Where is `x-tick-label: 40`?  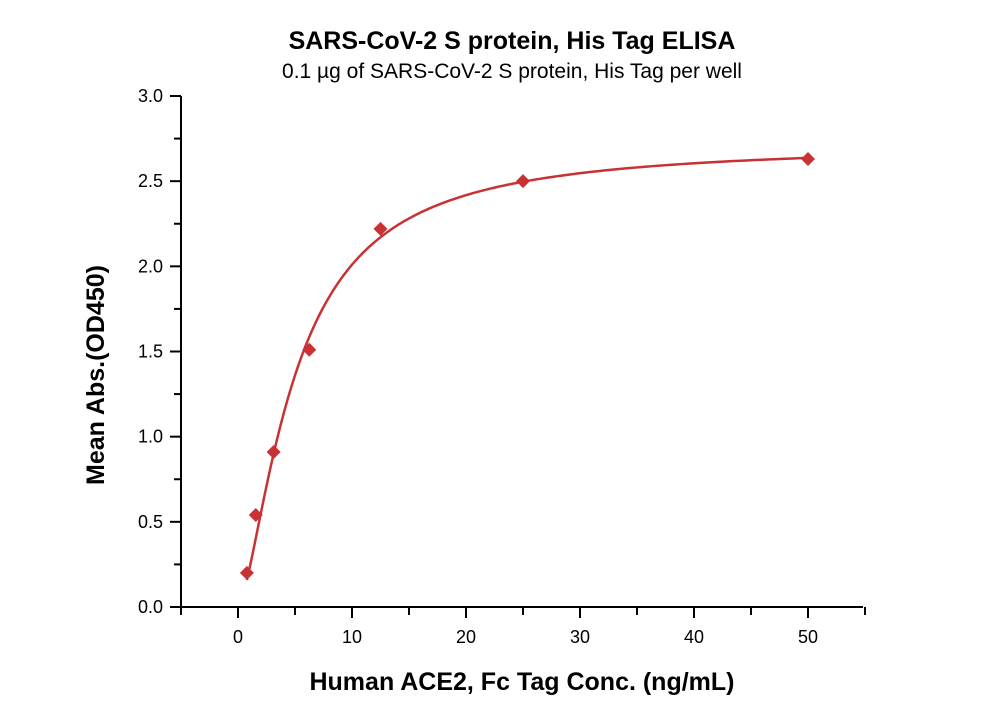
x-tick-label: 40 is located at coordinates (694, 637).